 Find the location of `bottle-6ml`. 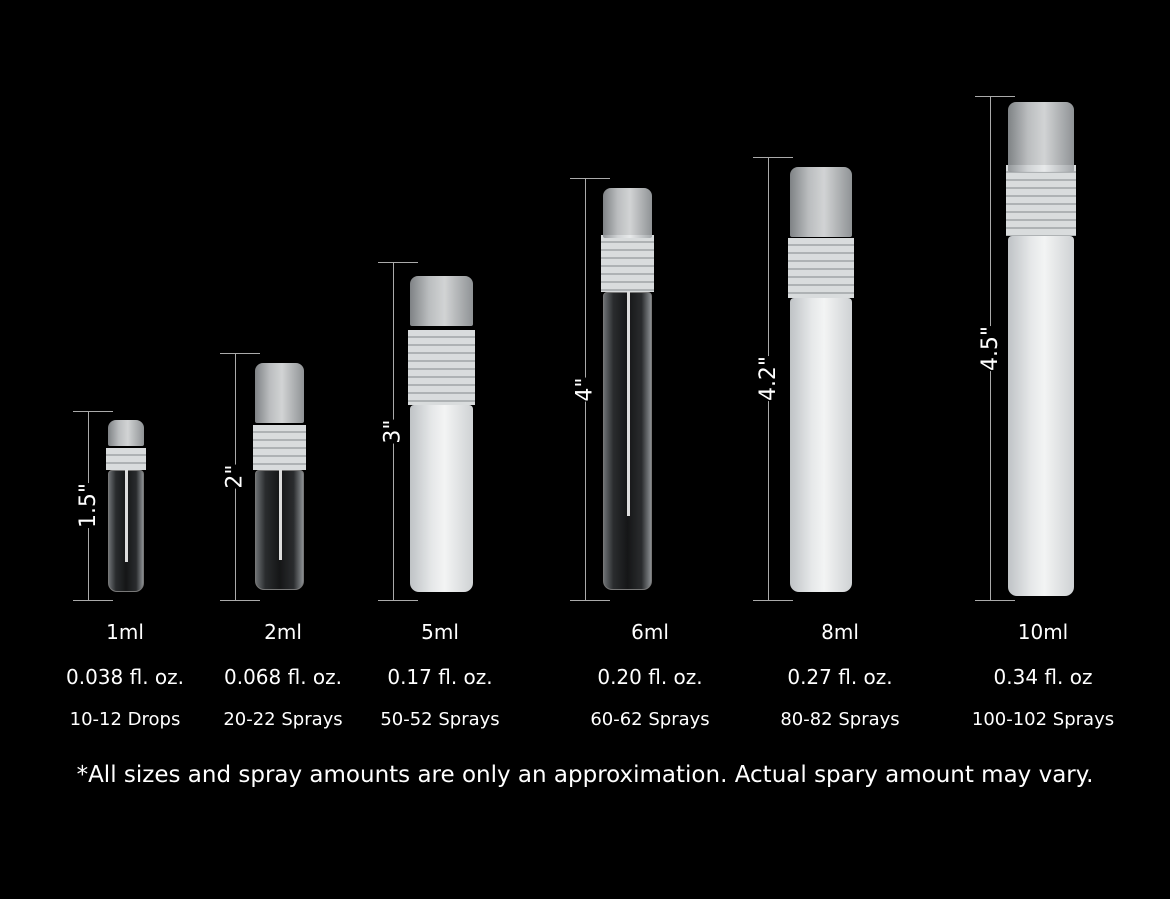

bottle-6ml is located at coordinates (627, 389).